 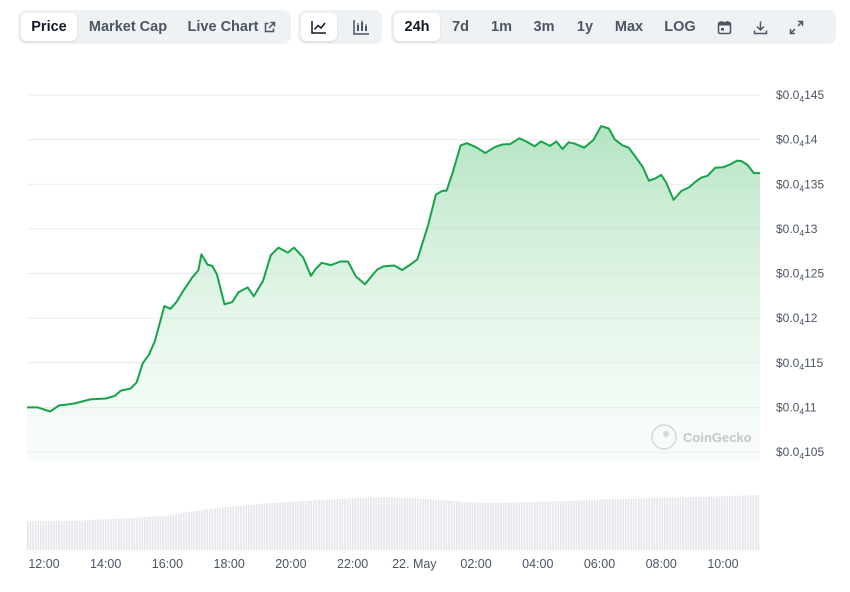 What do you see at coordinates (814, 184) in the screenshot?
I see `y-tick-digits: 135` at bounding box center [814, 184].